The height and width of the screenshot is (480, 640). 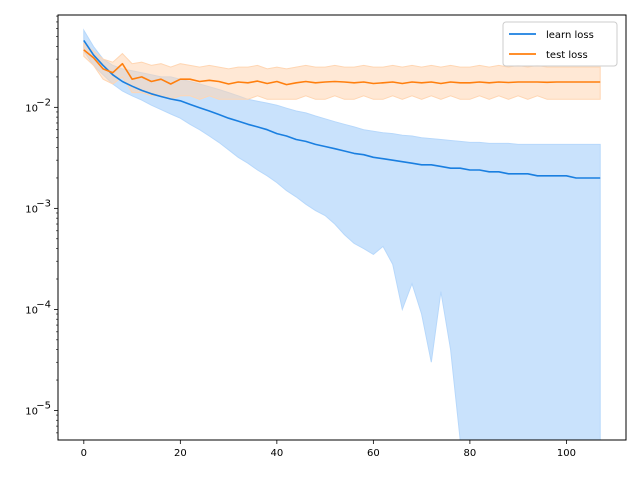 I want to click on test-loss-legend-label: test loss, so click(x=567, y=55).